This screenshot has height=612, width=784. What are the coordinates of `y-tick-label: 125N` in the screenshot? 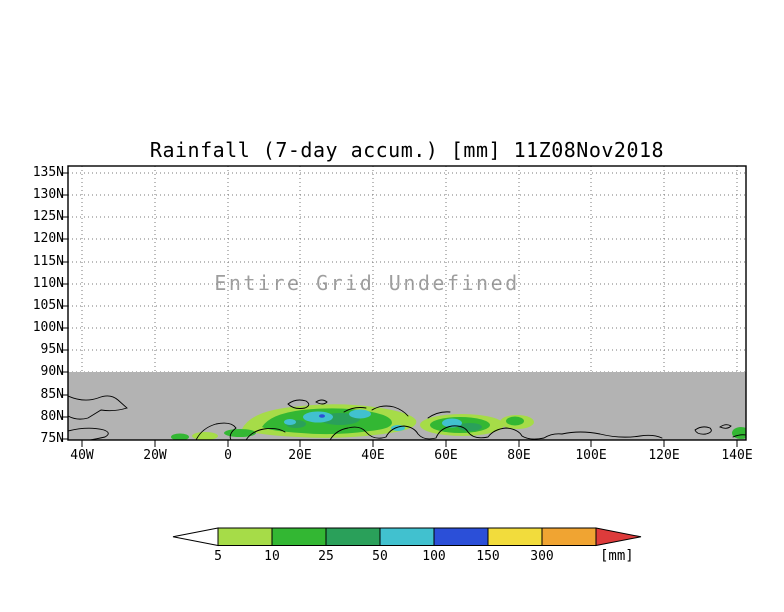 It's located at (48, 216).